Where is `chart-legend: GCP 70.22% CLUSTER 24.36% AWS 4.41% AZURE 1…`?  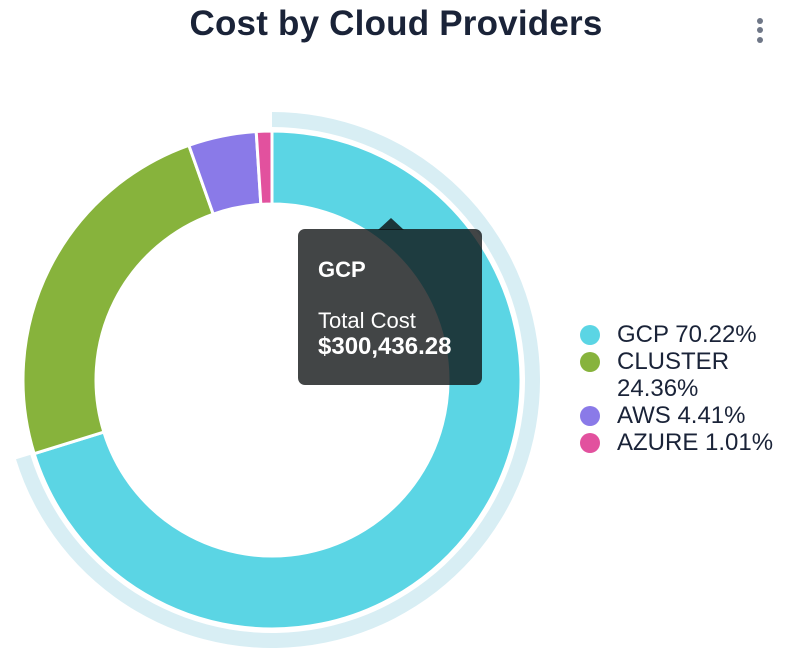
chart-legend: GCP 70.22% CLUSTER 24.36% AWS 4.41% AZURE 1… is located at coordinates (684, 388).